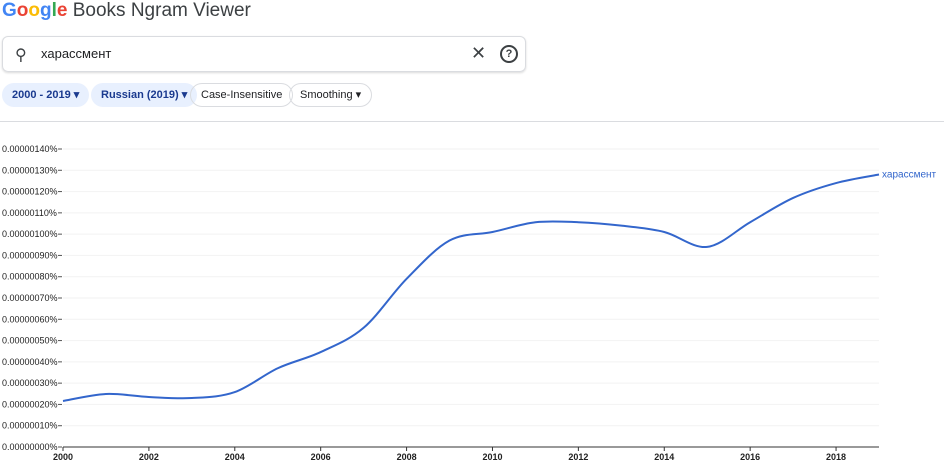 Image resolution: width=944 pixels, height=461 pixels. I want to click on app-logo: Google Books Ngram Viewer, so click(126, 11).